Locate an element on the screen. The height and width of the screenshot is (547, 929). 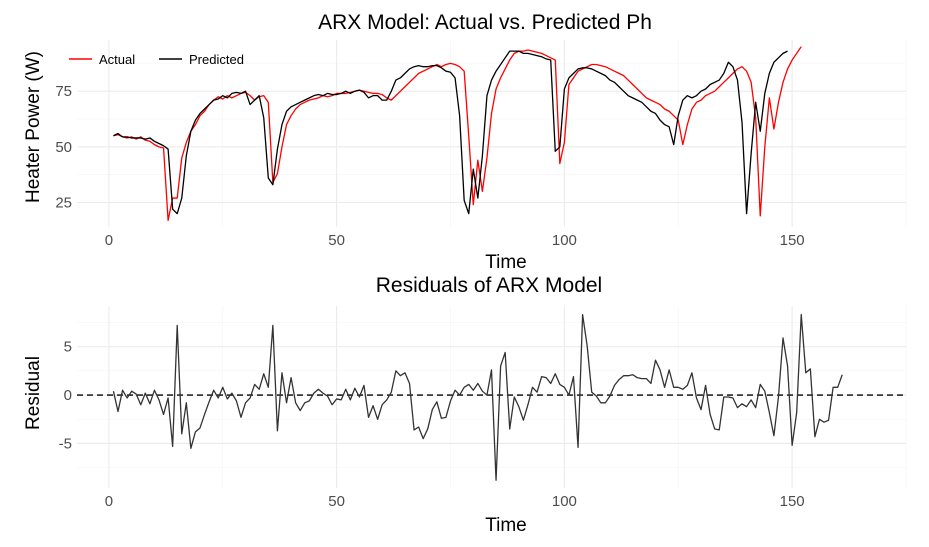
legend-label-actual: Actual is located at coordinates (117, 59).